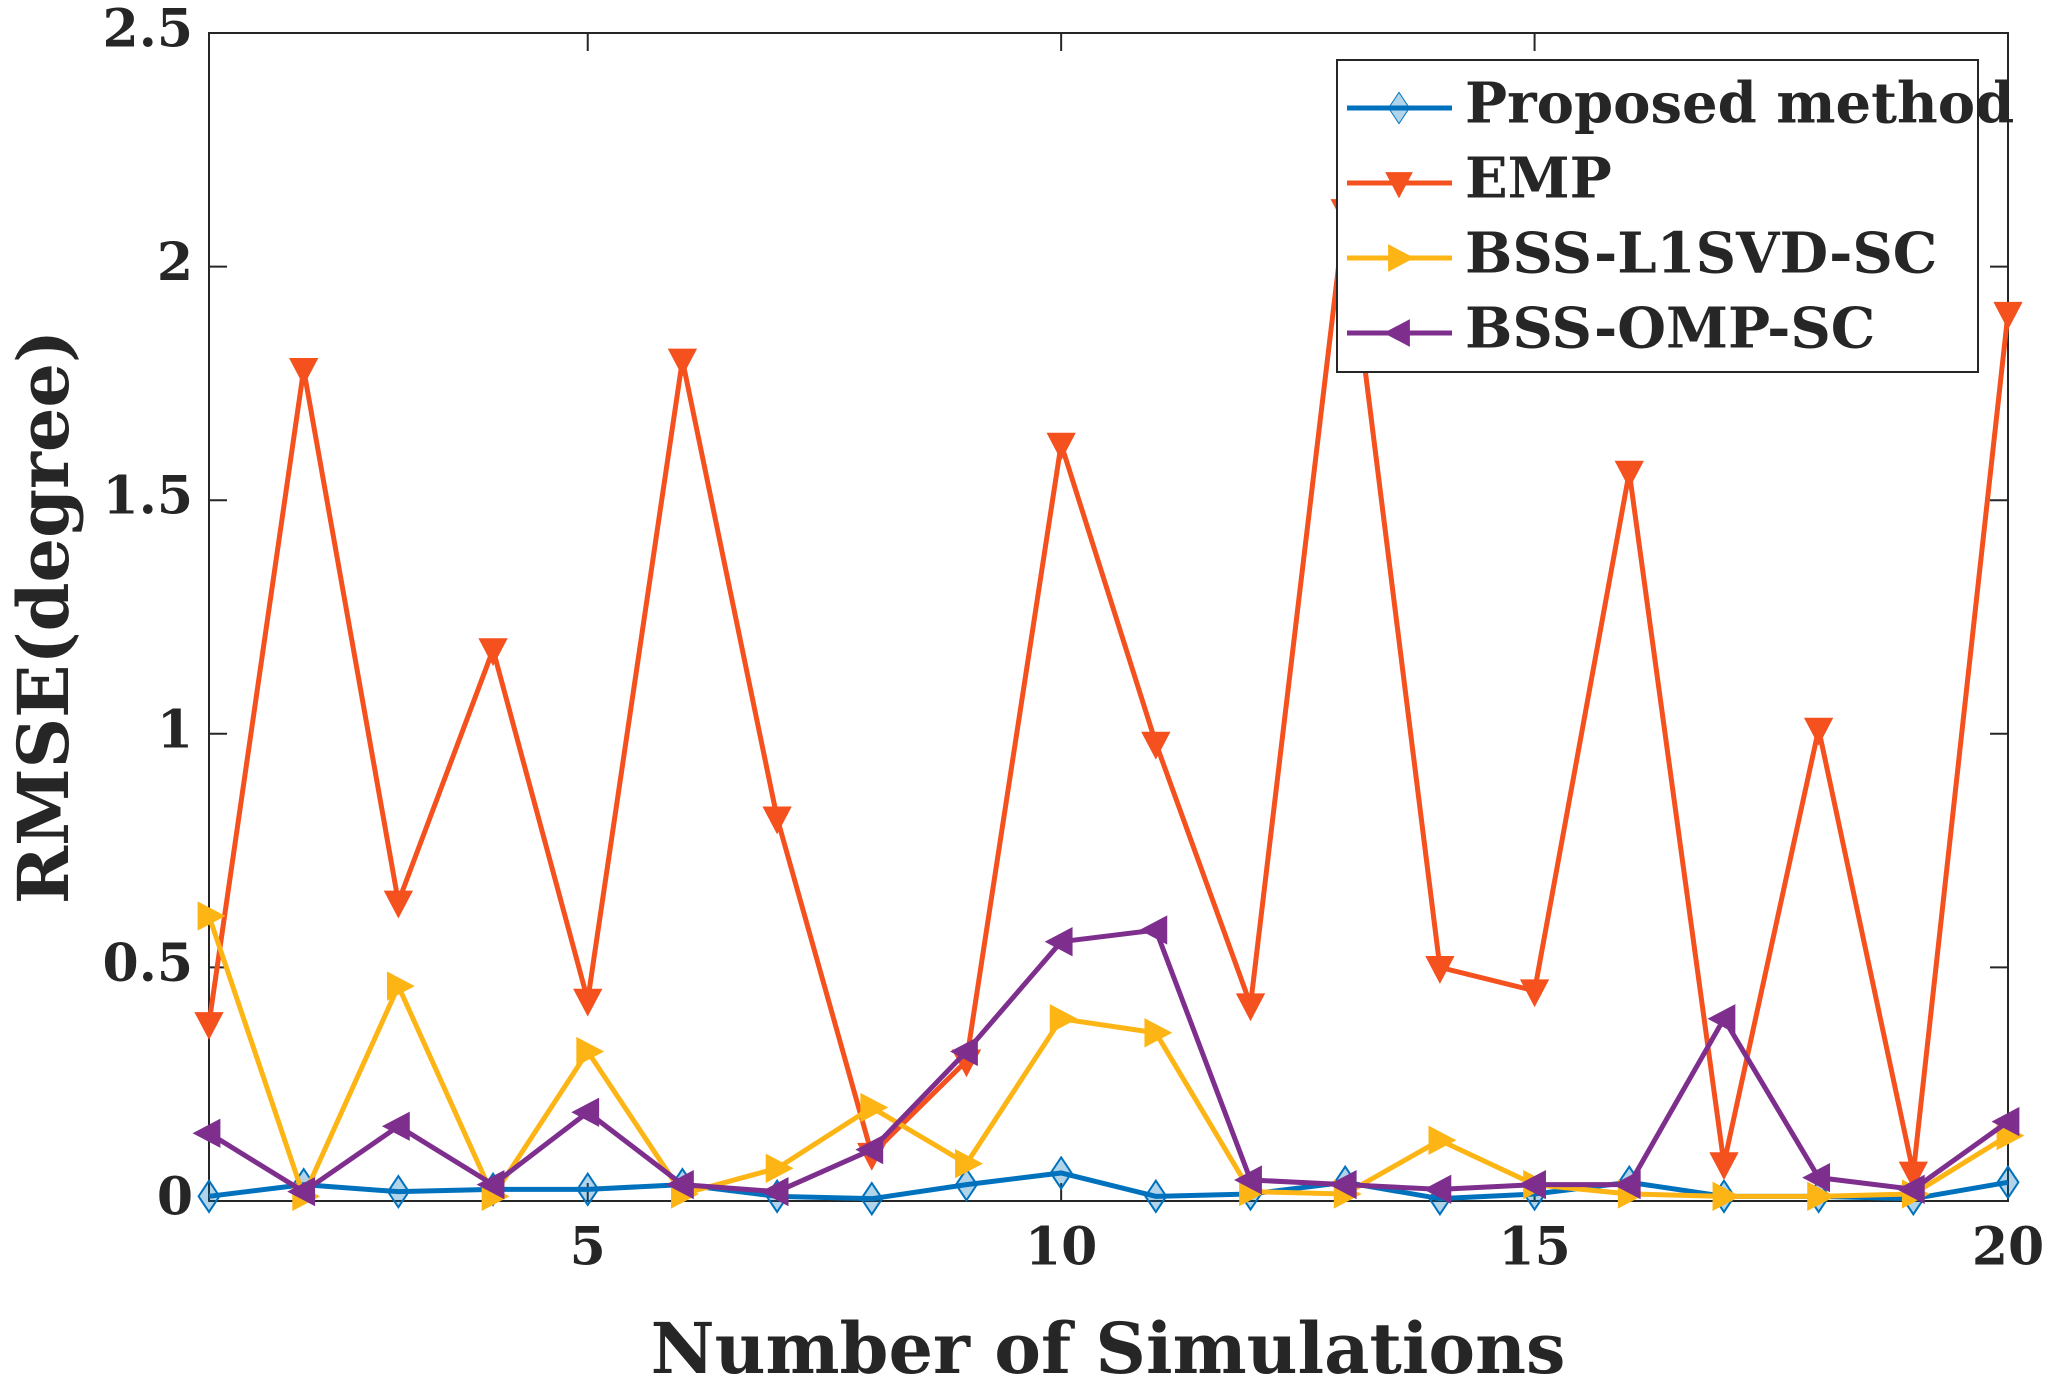 Image resolution: width=2051 pixels, height=1400 pixels. What do you see at coordinates (148, 963) in the screenshot?
I see `y-tick-label: 0.5` at bounding box center [148, 963].